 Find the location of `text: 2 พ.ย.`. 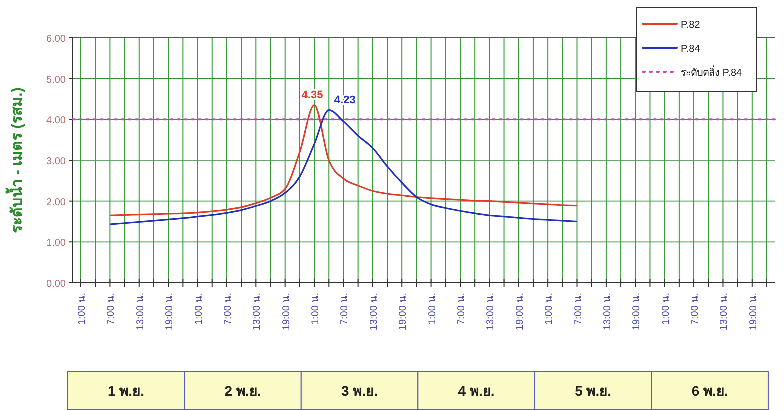

text: 2 พ.ย. is located at coordinates (243, 391).